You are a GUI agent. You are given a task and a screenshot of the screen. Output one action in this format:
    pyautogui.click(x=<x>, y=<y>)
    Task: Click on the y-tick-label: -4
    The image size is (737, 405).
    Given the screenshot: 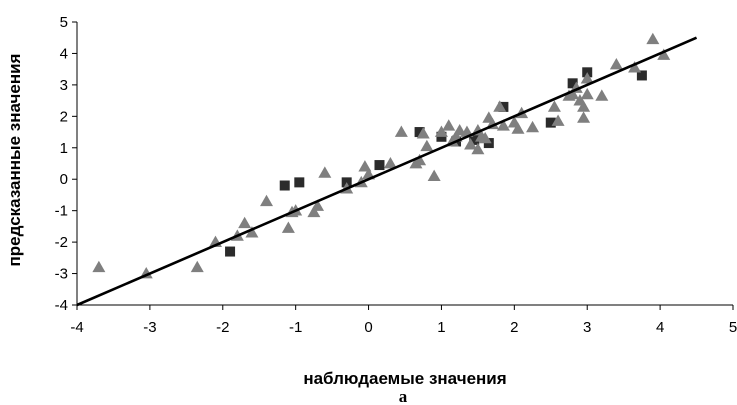 What is the action you would take?
    pyautogui.click(x=61, y=305)
    